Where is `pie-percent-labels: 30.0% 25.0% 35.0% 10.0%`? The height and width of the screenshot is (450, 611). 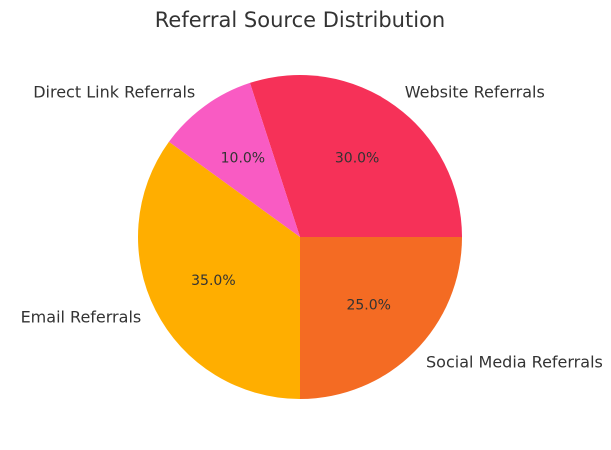 pie-percent-labels: 30.0% 25.0% 35.0% 10.0% is located at coordinates (291, 231).